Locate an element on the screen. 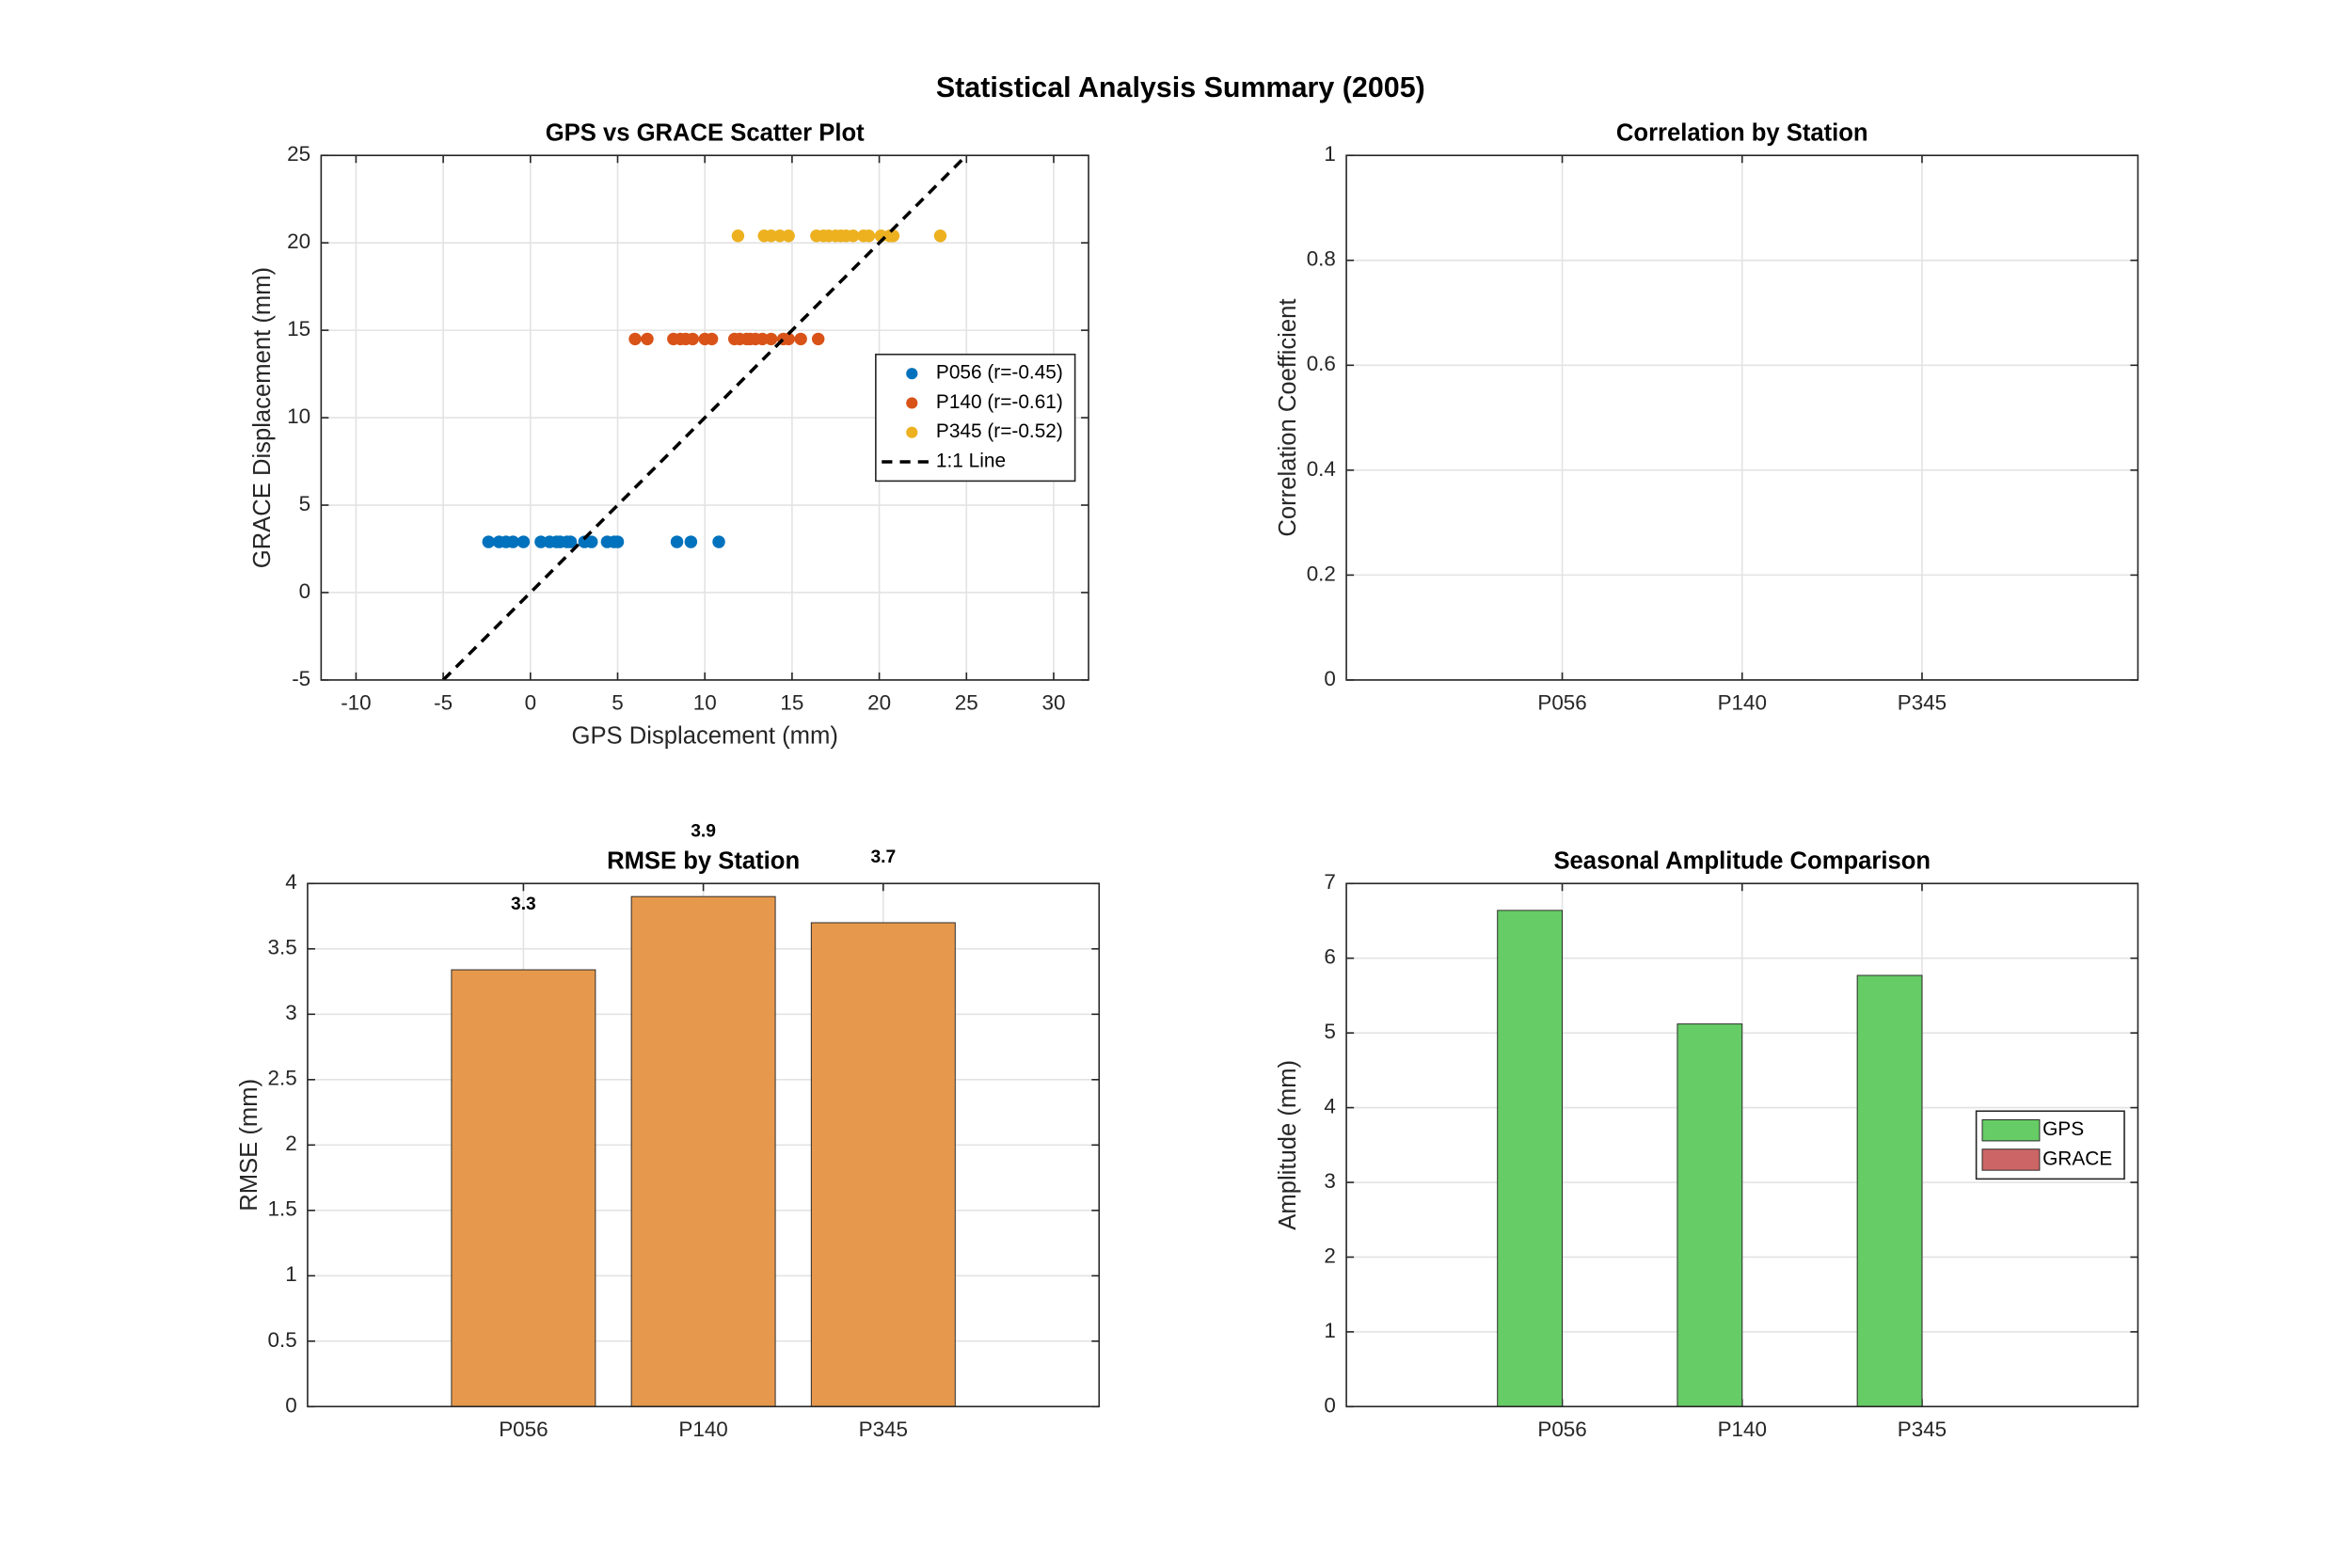 This screenshot has width=2352, height=1568. y-tick-label: 0.5 is located at coordinates (282, 1340).